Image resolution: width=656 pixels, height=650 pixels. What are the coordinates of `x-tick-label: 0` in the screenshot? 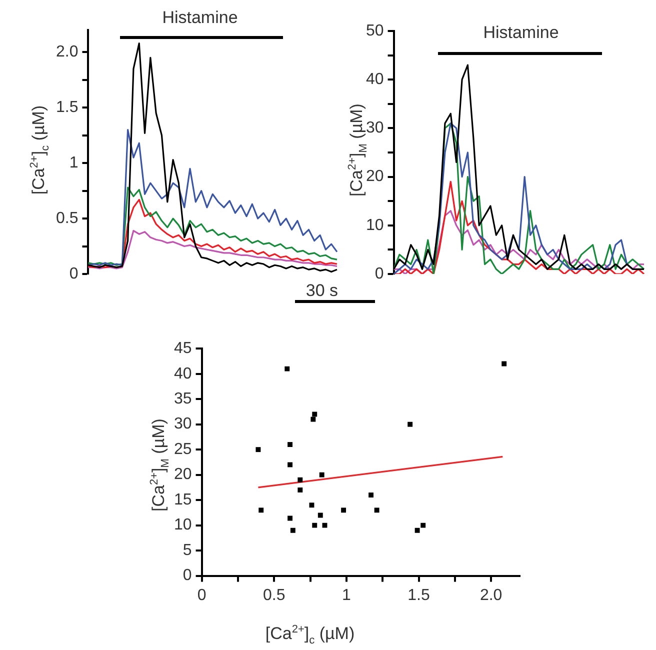 It's located at (201, 595).